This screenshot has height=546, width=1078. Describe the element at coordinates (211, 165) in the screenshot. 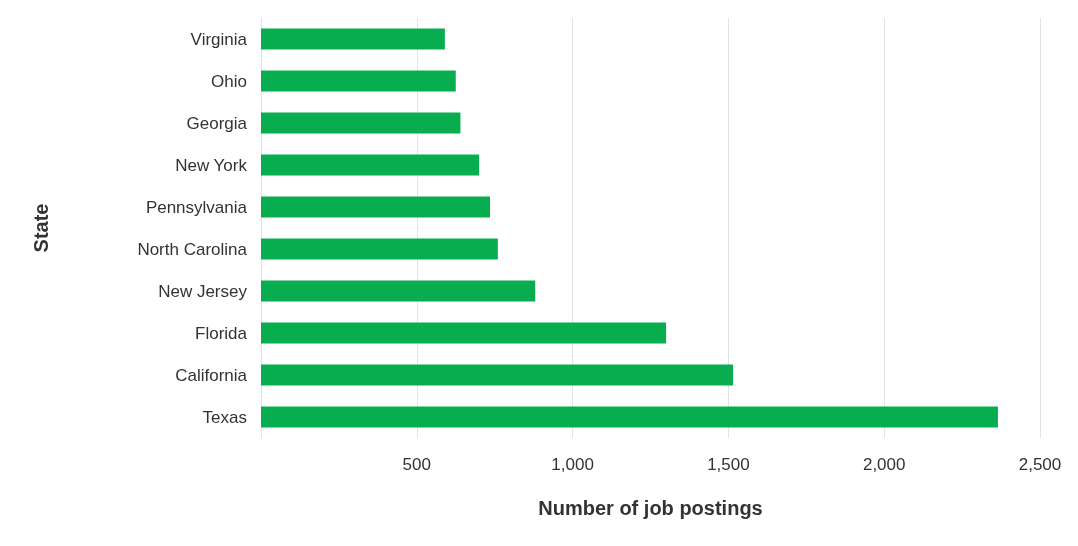

I see `y-tick-label: New York` at that location.